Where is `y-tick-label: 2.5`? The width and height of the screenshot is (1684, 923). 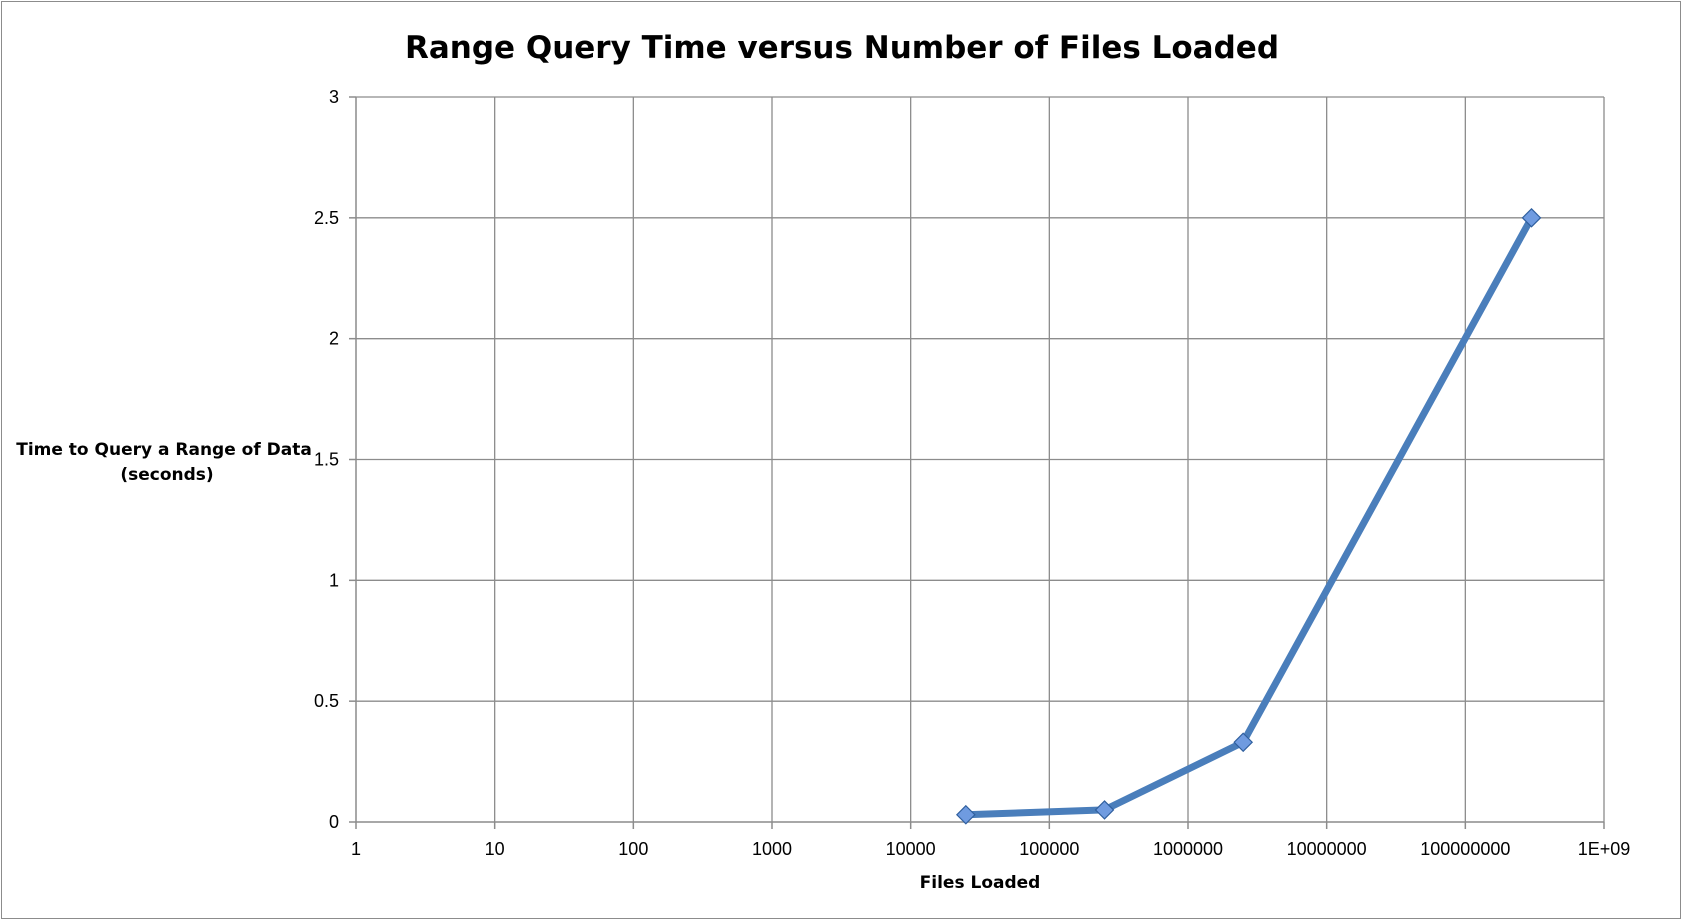 y-tick-label: 2.5 is located at coordinates (326, 218).